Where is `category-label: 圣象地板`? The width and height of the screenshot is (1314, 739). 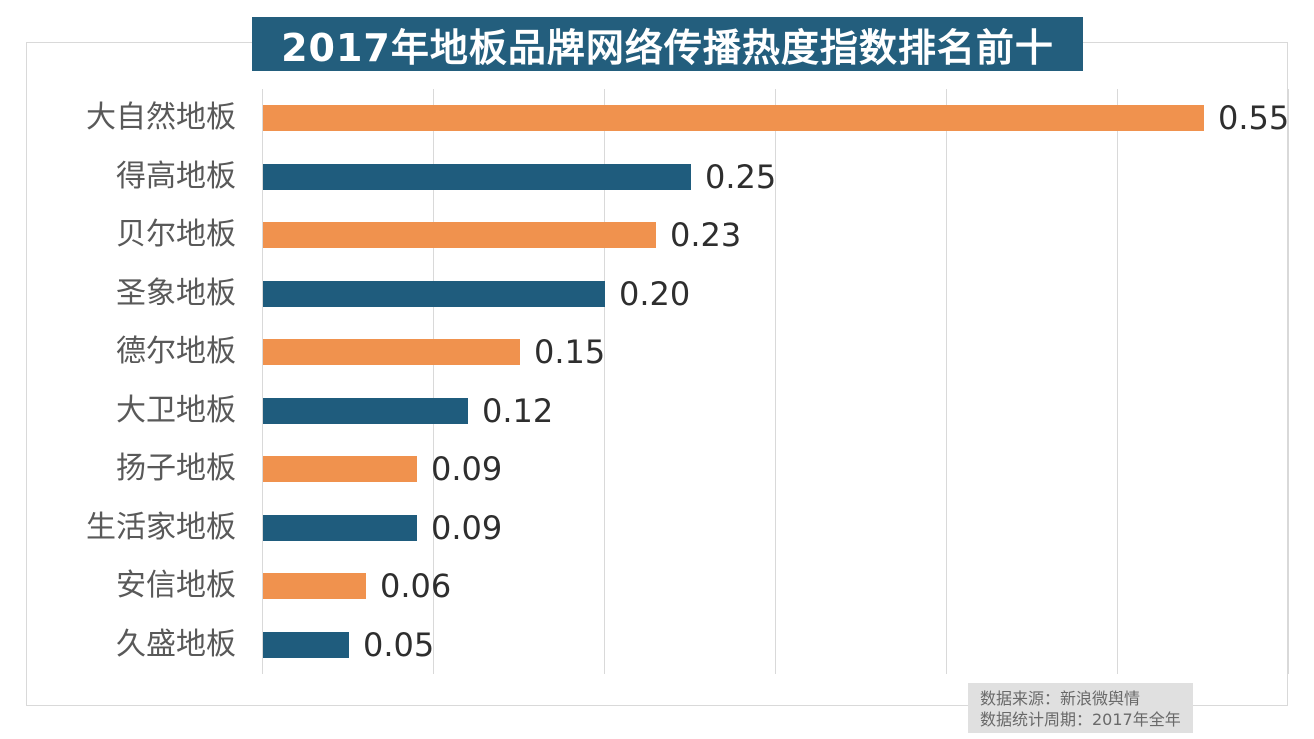 category-label: 圣象地板 is located at coordinates (176, 293).